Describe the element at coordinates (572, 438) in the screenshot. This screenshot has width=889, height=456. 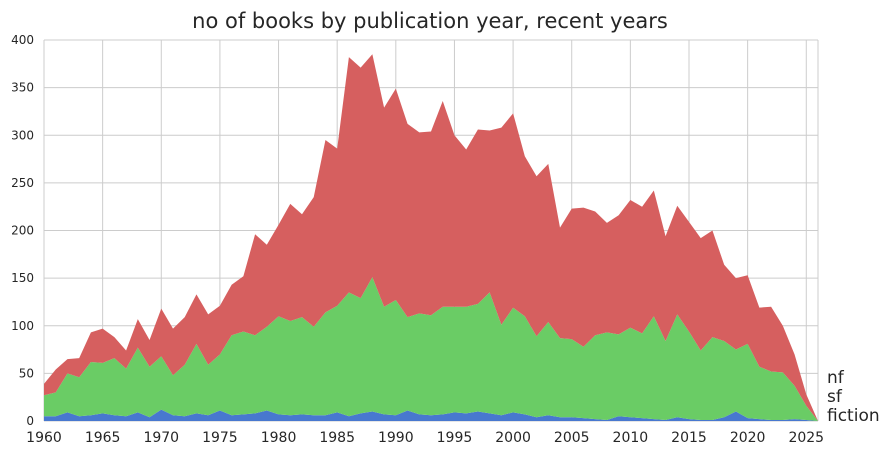
I see `x-tick-label: 2005` at that location.